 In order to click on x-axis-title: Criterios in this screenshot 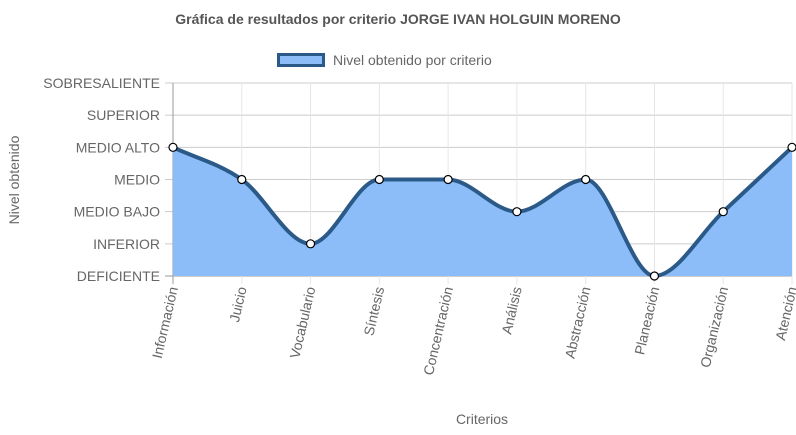, I will do `click(482, 419)`.